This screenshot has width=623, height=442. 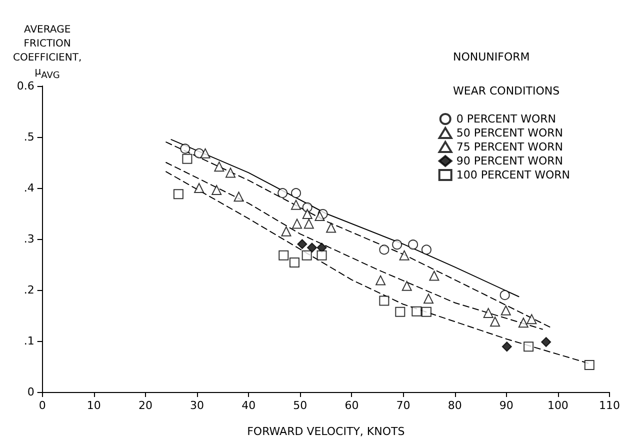 What do you see at coordinates (513, 175) in the screenshot?
I see `legend-label: 100 PERCENT WORN` at bounding box center [513, 175].